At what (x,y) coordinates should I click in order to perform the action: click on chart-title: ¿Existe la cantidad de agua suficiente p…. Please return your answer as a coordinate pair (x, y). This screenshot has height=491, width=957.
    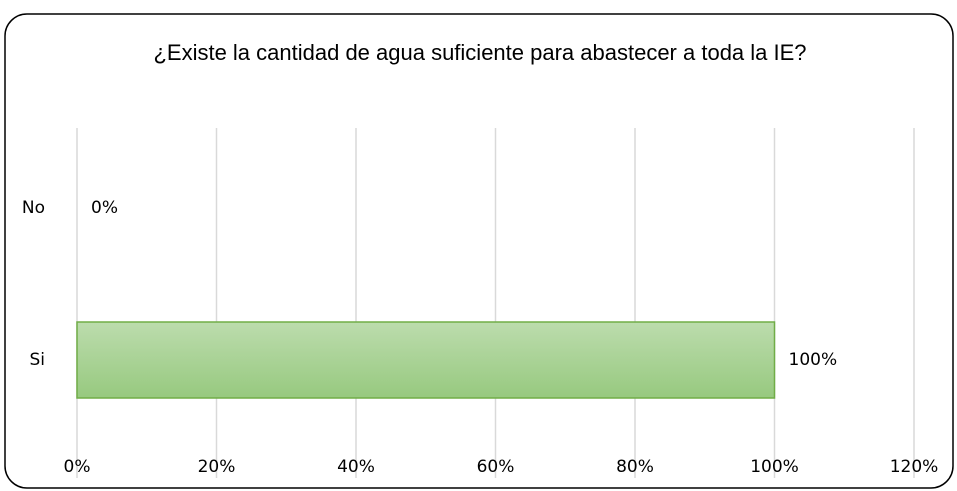
    Looking at the image, I should click on (480, 52).